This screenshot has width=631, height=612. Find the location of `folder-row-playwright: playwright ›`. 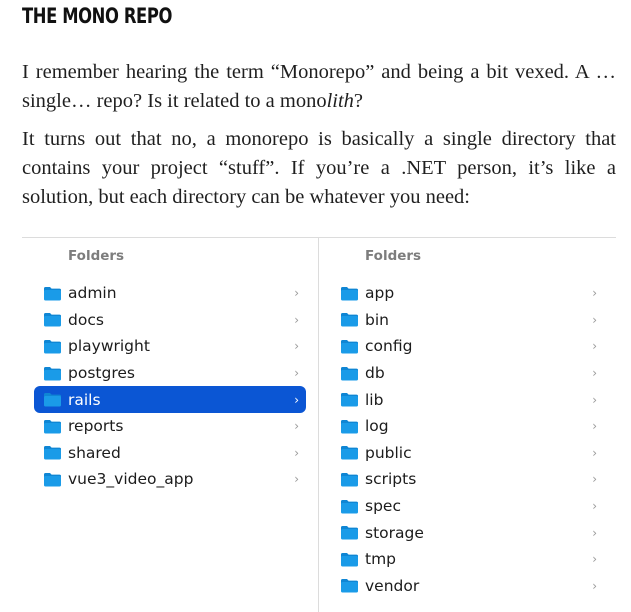

folder-row-playwright: playwright › is located at coordinates (170, 346).